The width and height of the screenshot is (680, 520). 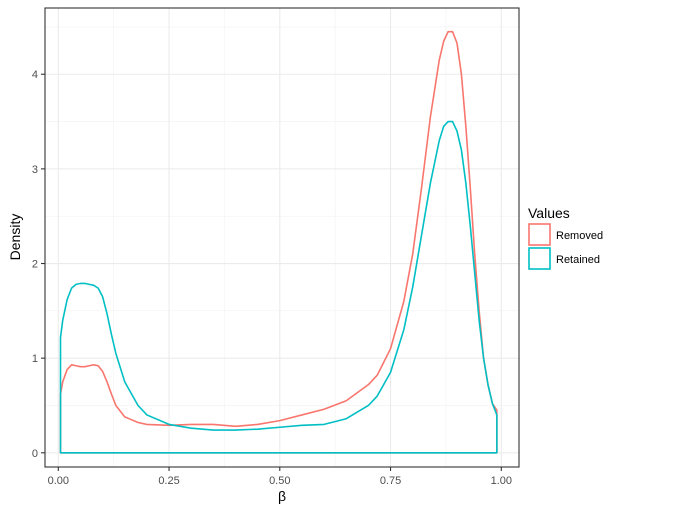 I want to click on y-tick-label: 4, so click(x=35, y=75).